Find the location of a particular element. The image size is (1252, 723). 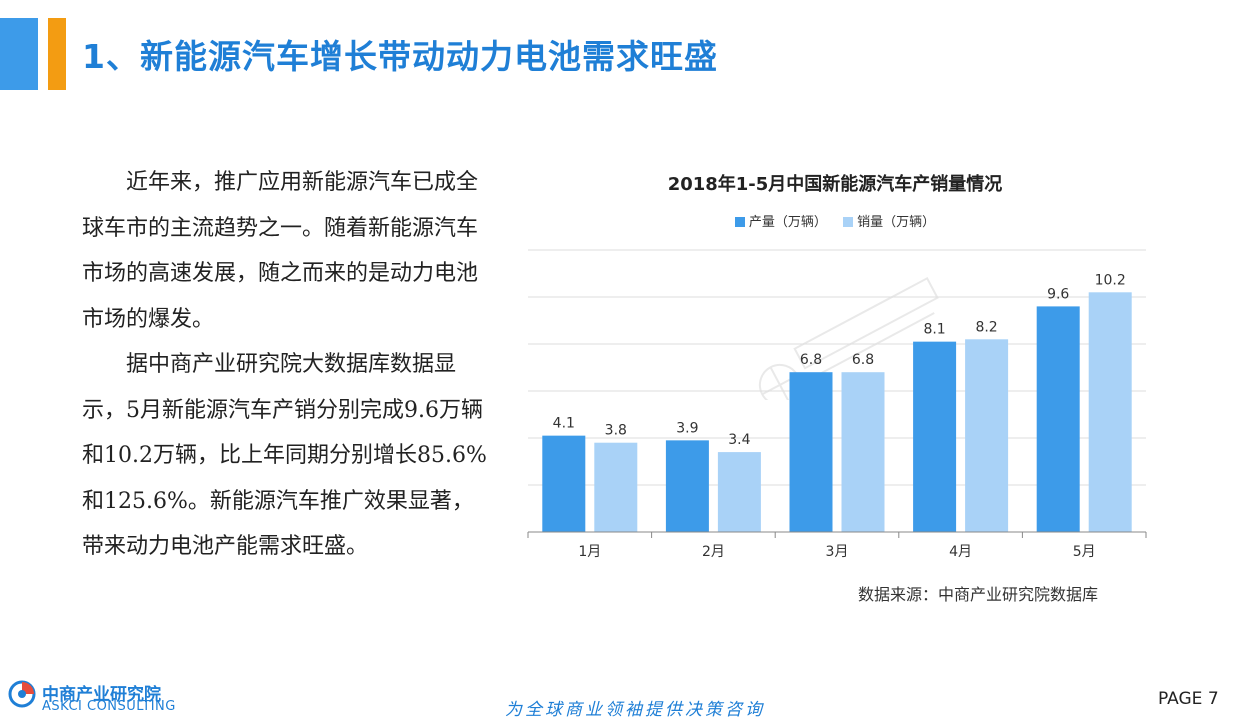

data-label: 3.9 is located at coordinates (687, 428).